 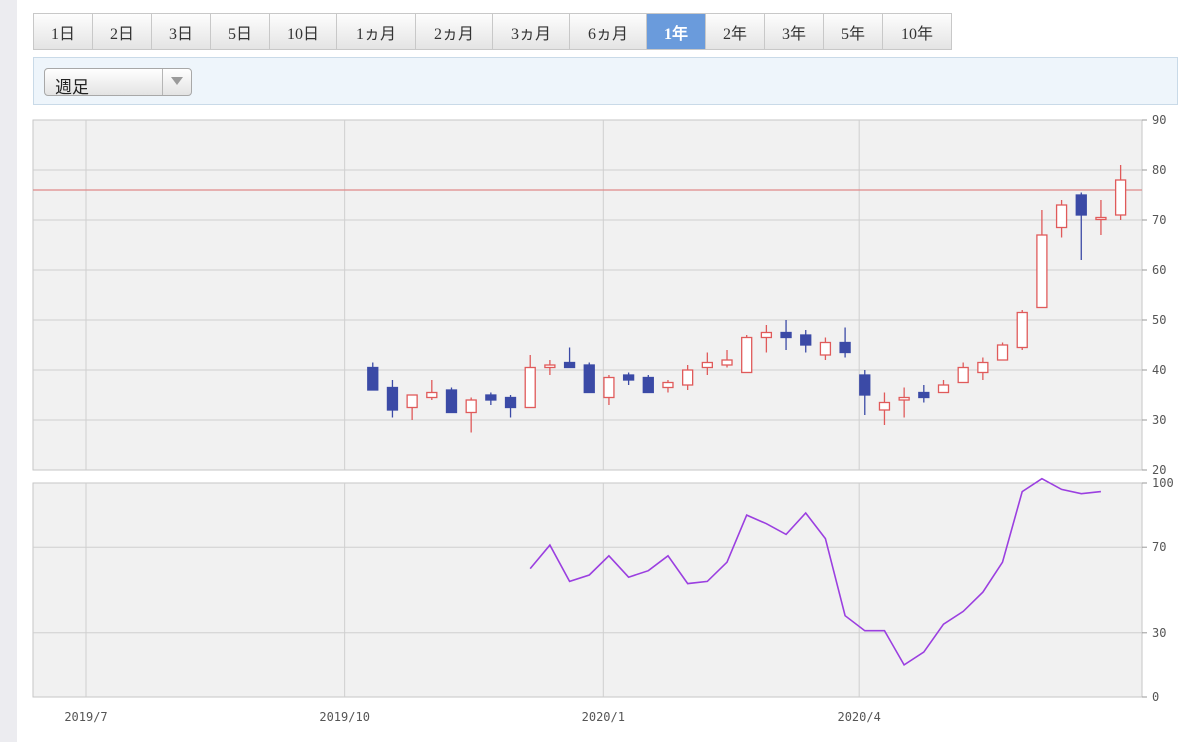 What do you see at coordinates (735, 31) in the screenshot?
I see `period-tab: 2年` at bounding box center [735, 31].